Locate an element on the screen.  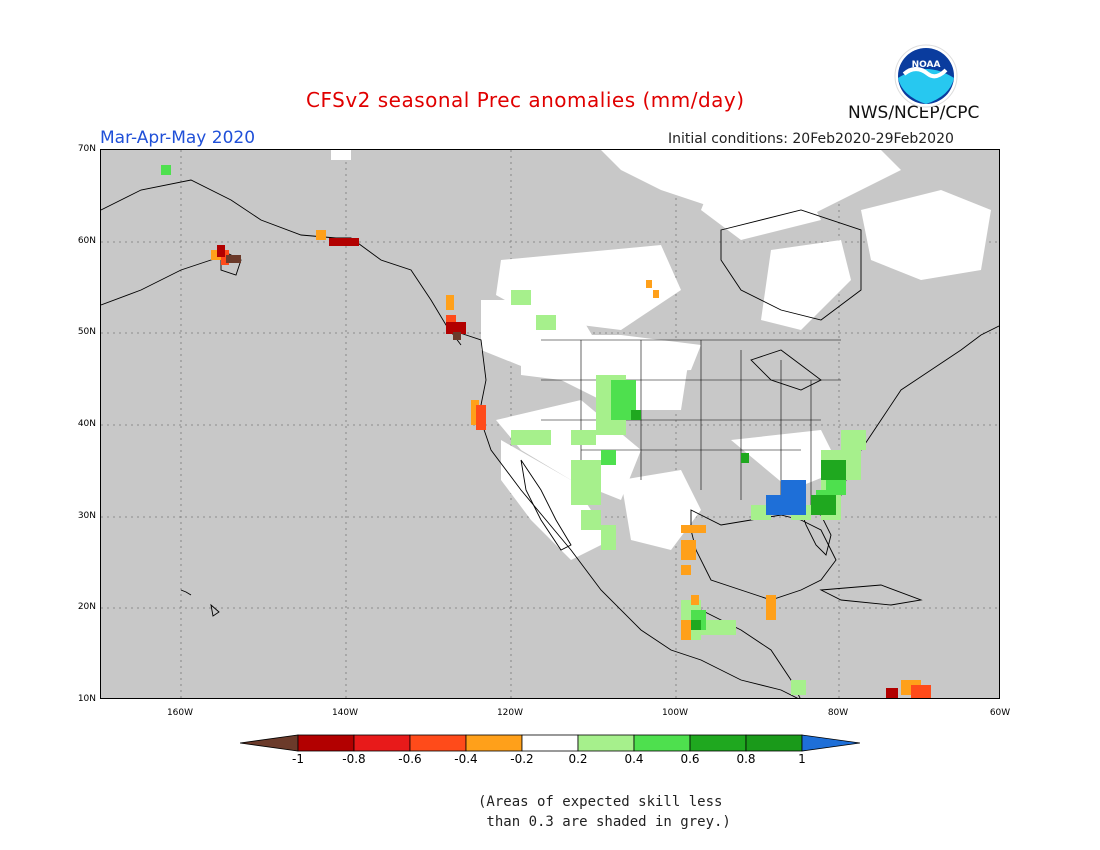
lon-label-80w: 80W is located at coordinates (838, 713).